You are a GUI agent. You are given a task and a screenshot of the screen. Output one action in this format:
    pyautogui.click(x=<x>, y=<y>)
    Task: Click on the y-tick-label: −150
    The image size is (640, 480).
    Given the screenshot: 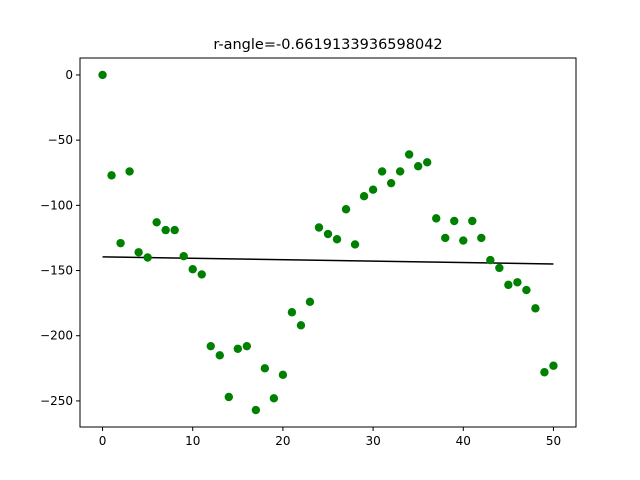 What is the action you would take?
    pyautogui.click(x=56, y=271)
    